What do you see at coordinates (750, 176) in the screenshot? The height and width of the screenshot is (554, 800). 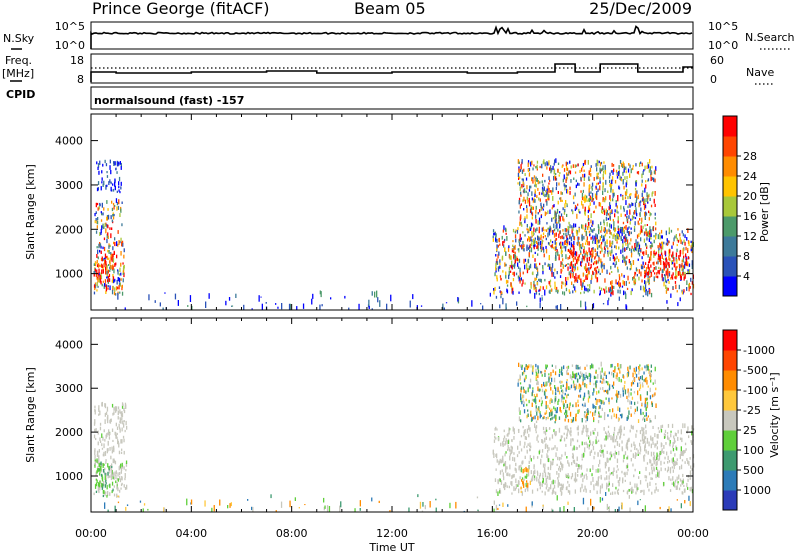 I see `colorbar-tick-label: 24` at bounding box center [750, 176].